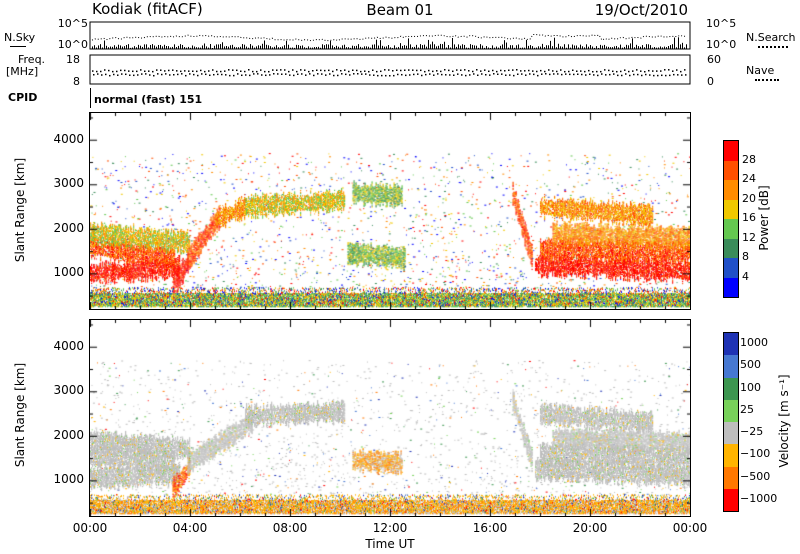  What do you see at coordinates (68, 227) in the screenshot?
I see `power-ytick-2000: 2000` at bounding box center [68, 227].